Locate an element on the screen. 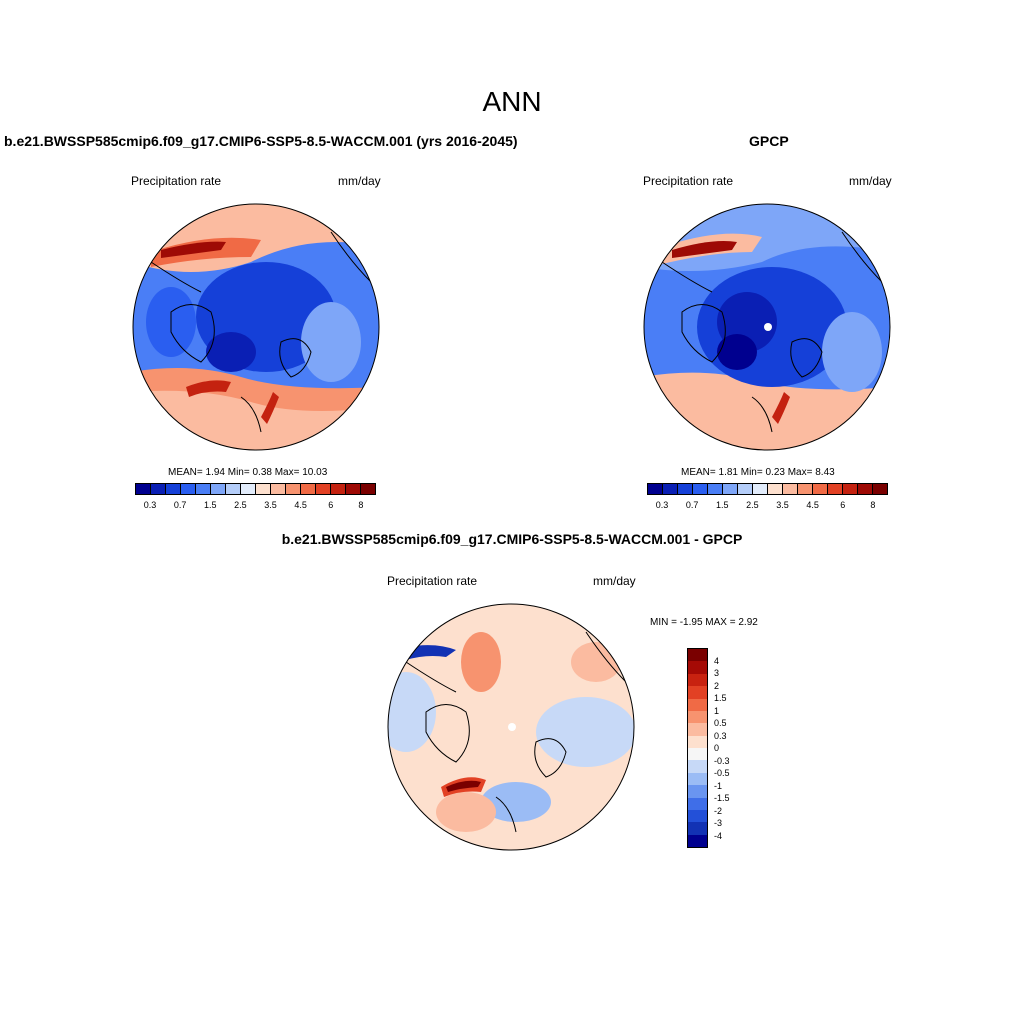 The image size is (1024, 1024). panel-3-colorbar-tick-label: -1 is located at coordinates (718, 785).